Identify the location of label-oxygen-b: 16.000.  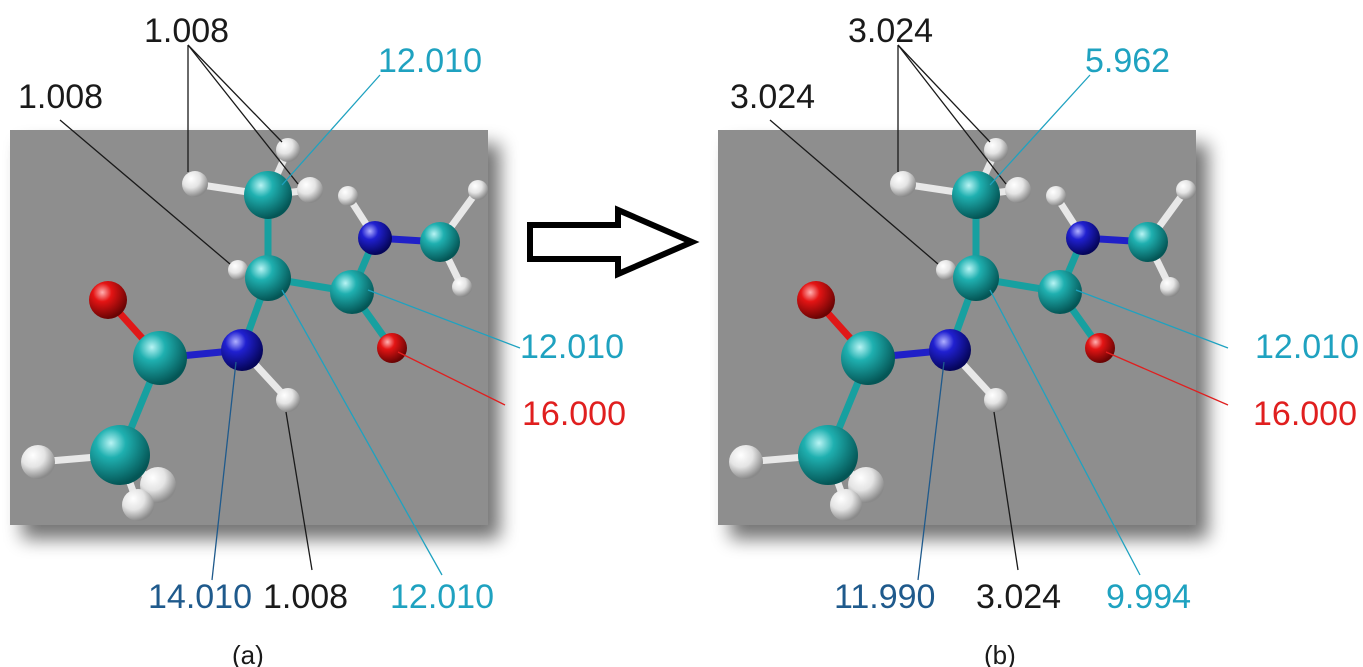
(1305, 414).